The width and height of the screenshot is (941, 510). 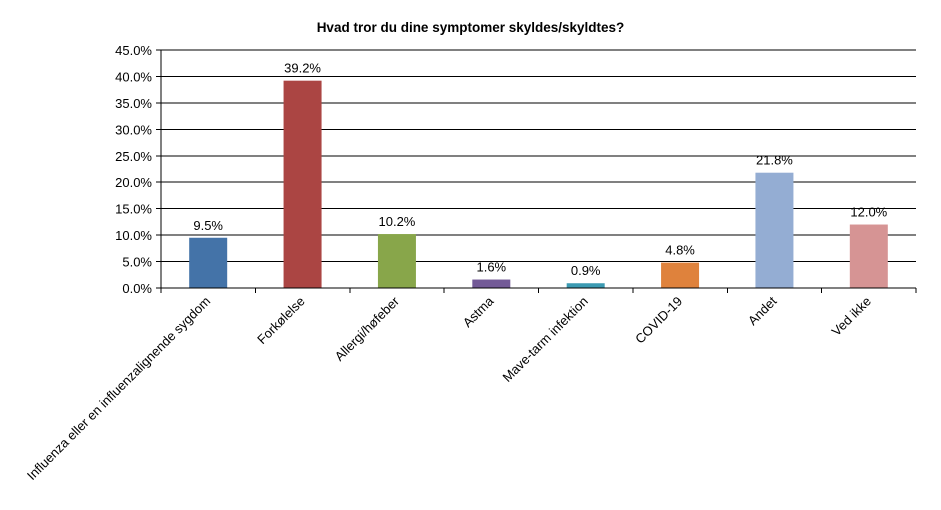 What do you see at coordinates (544, 339) in the screenshot?
I see `x-tick-label: Mave-tarm infektion` at bounding box center [544, 339].